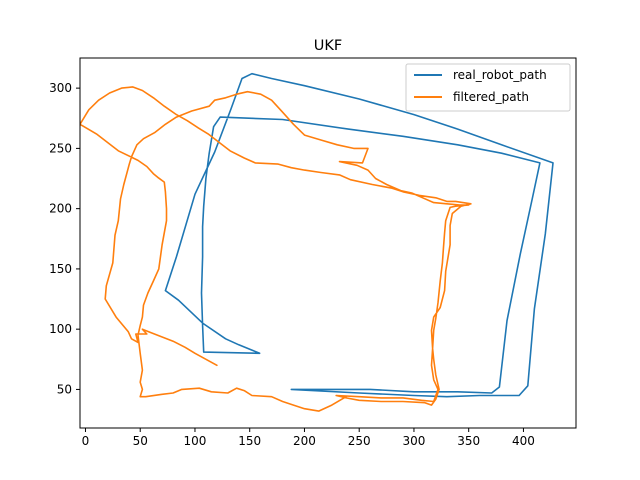  I want to click on chart-title: UKF, so click(328, 46).